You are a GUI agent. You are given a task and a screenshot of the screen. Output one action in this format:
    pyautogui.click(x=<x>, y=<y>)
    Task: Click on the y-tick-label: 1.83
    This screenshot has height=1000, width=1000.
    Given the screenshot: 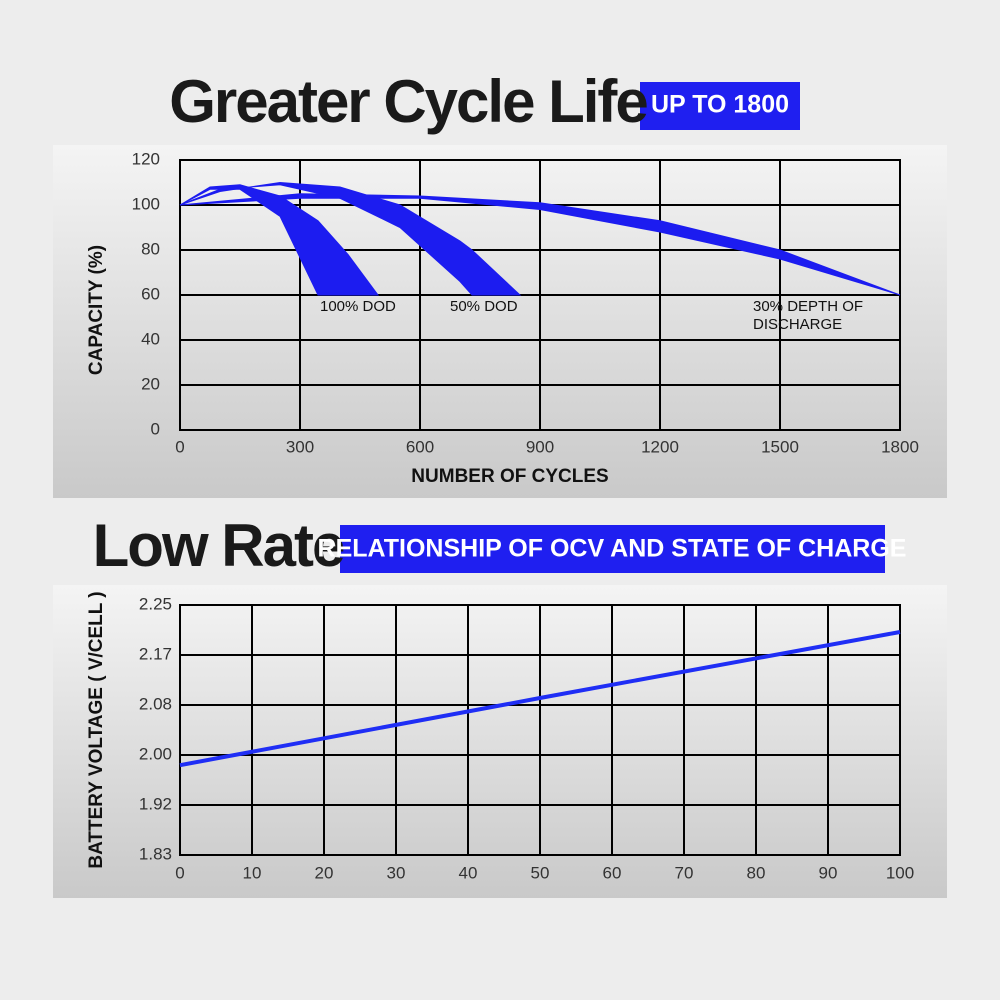 What is the action you would take?
    pyautogui.click(x=155, y=853)
    